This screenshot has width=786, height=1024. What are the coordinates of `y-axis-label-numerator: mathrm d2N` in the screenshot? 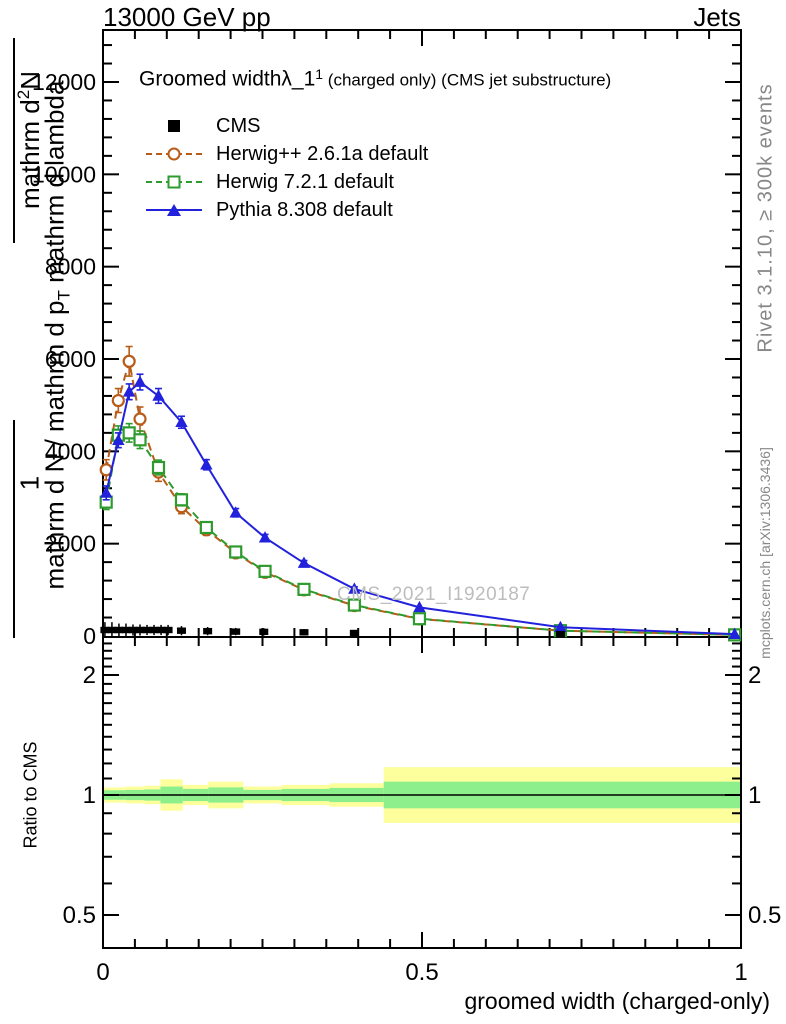 It's located at (30, 140).